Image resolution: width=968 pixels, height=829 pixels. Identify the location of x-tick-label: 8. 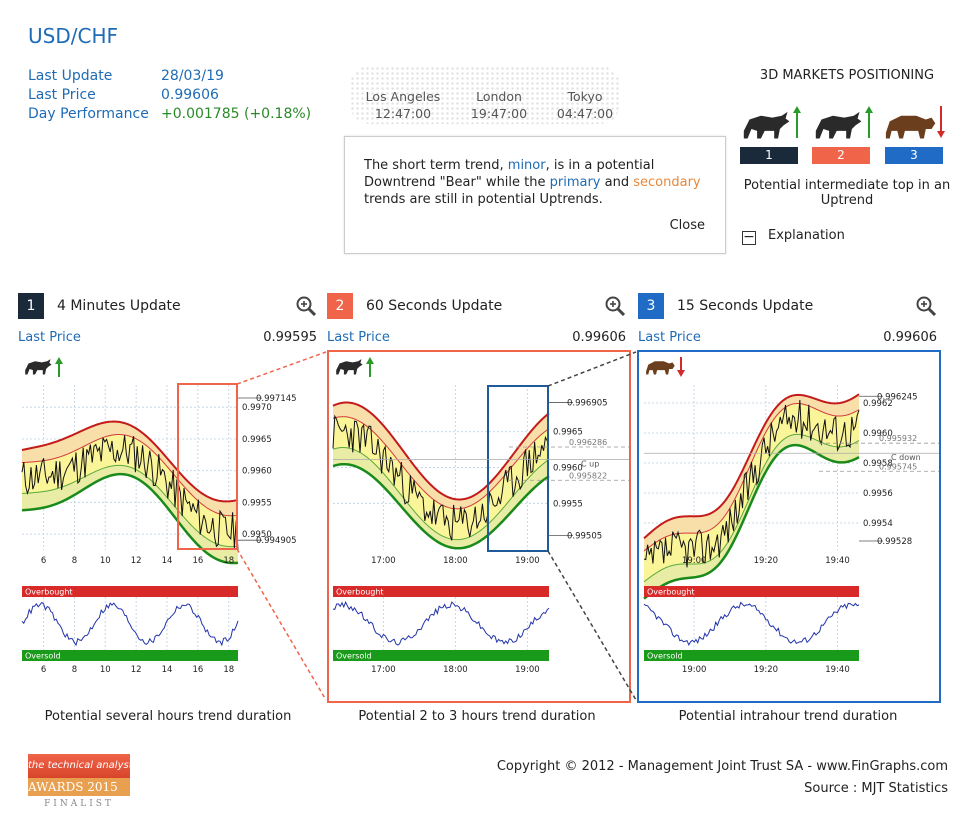
(74, 561).